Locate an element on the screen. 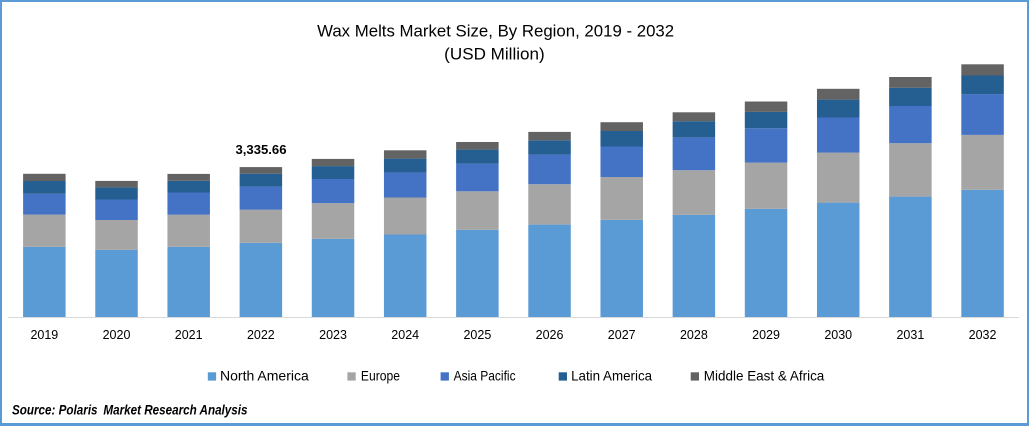 The image size is (1029, 426). svg-text: 2023 is located at coordinates (333, 334).